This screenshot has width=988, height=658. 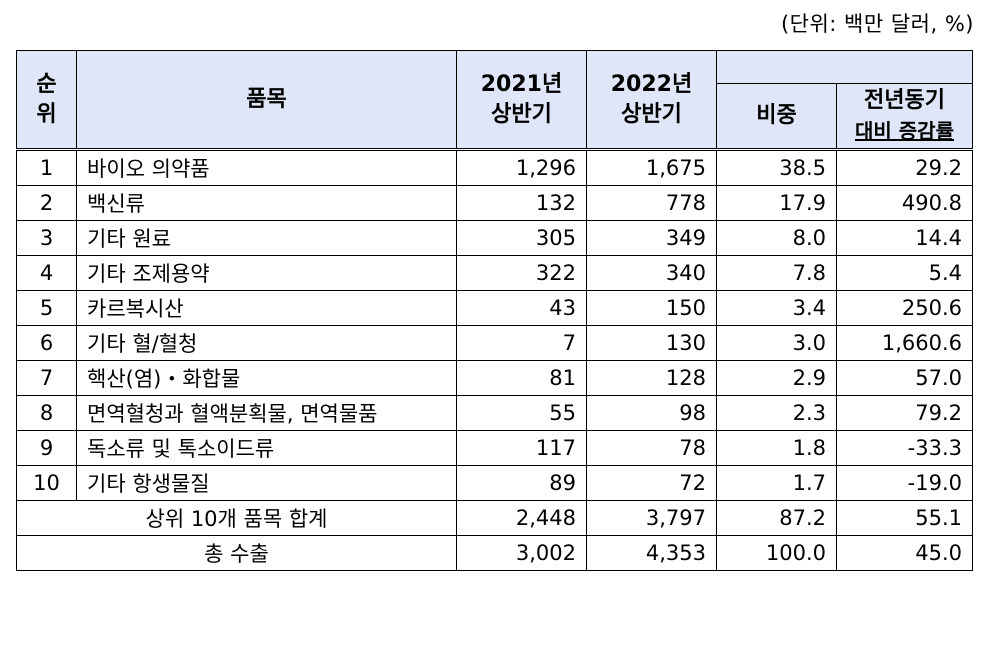 What do you see at coordinates (266, 100) in the screenshot?
I see `header-item: 품목` at bounding box center [266, 100].